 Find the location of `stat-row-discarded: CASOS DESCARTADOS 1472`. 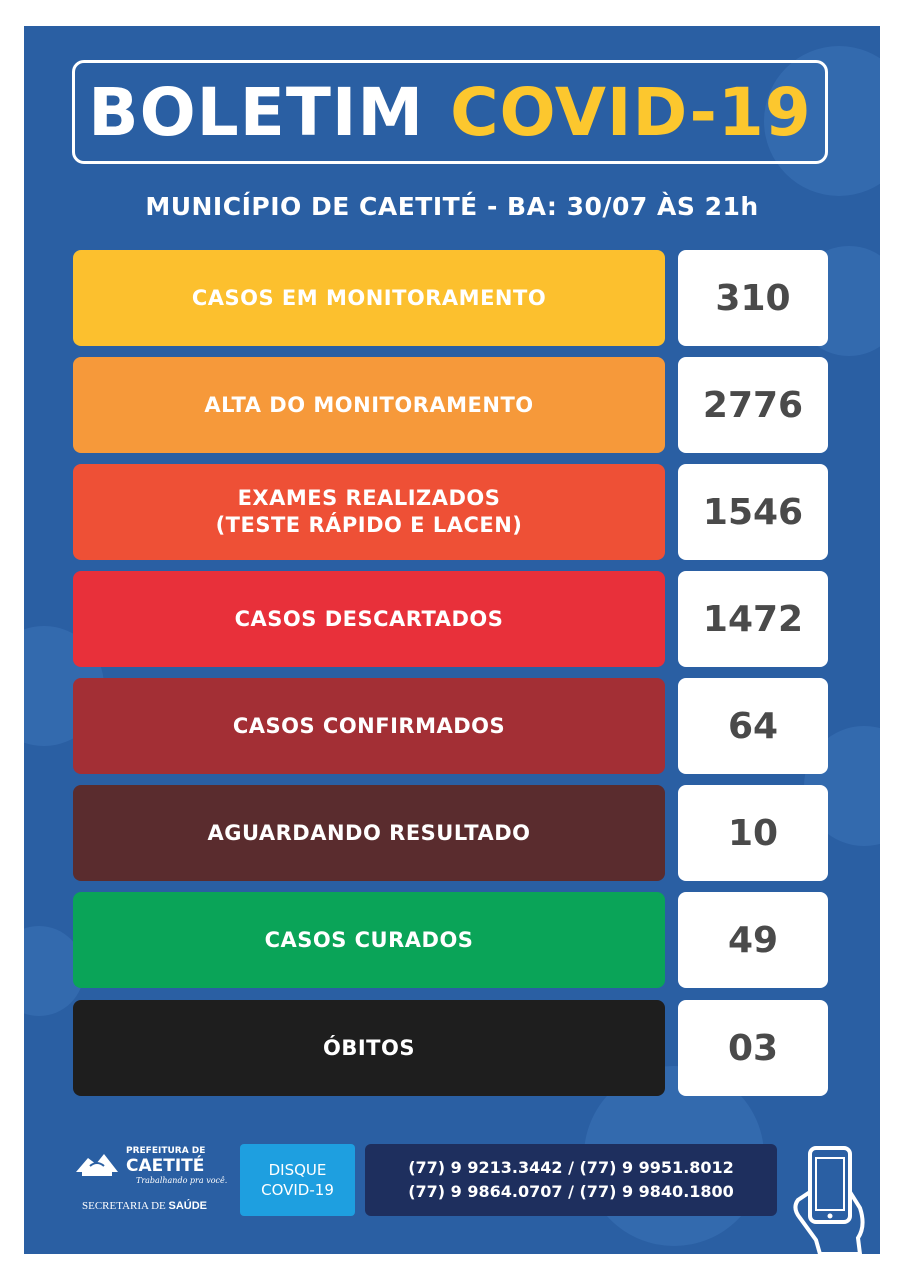

stat-row-discarded: CASOS DESCARTADOS 1472 is located at coordinates (451, 619).